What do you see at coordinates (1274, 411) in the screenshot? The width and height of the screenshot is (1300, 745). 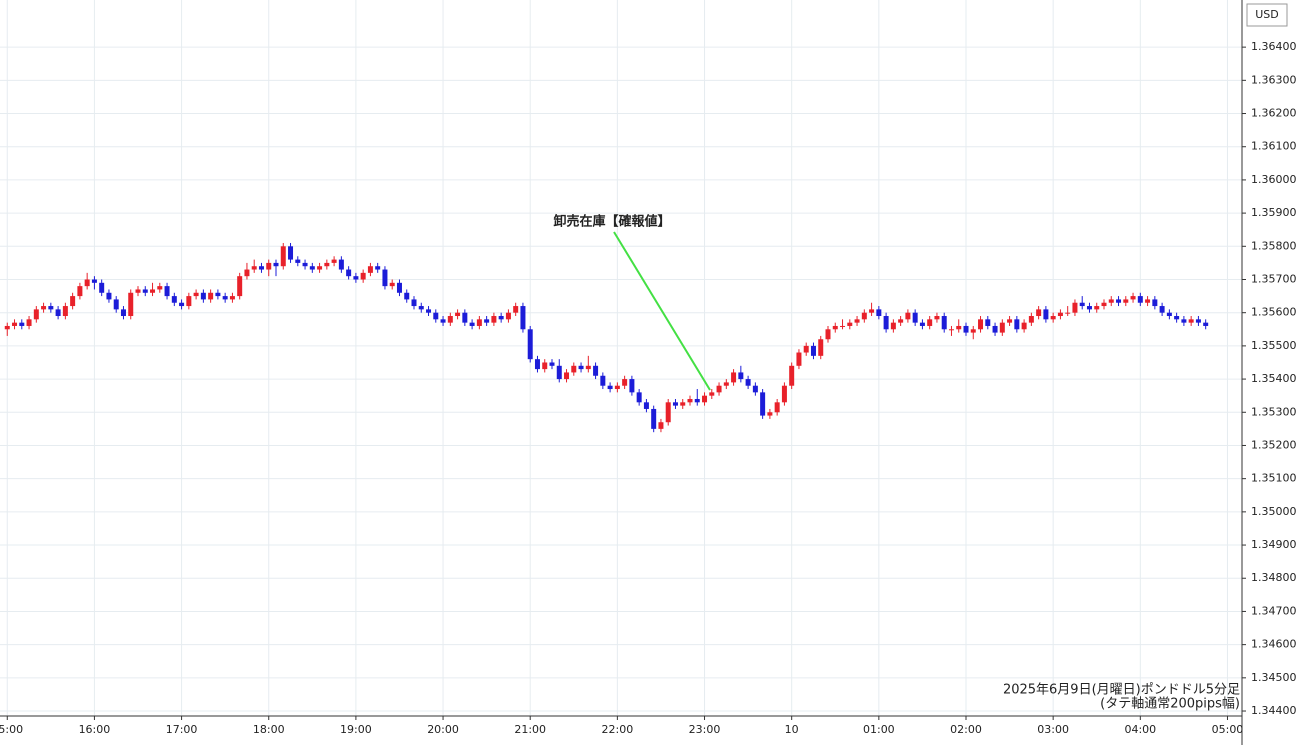 I see `y-tick-label: 1.35300` at bounding box center [1274, 411].